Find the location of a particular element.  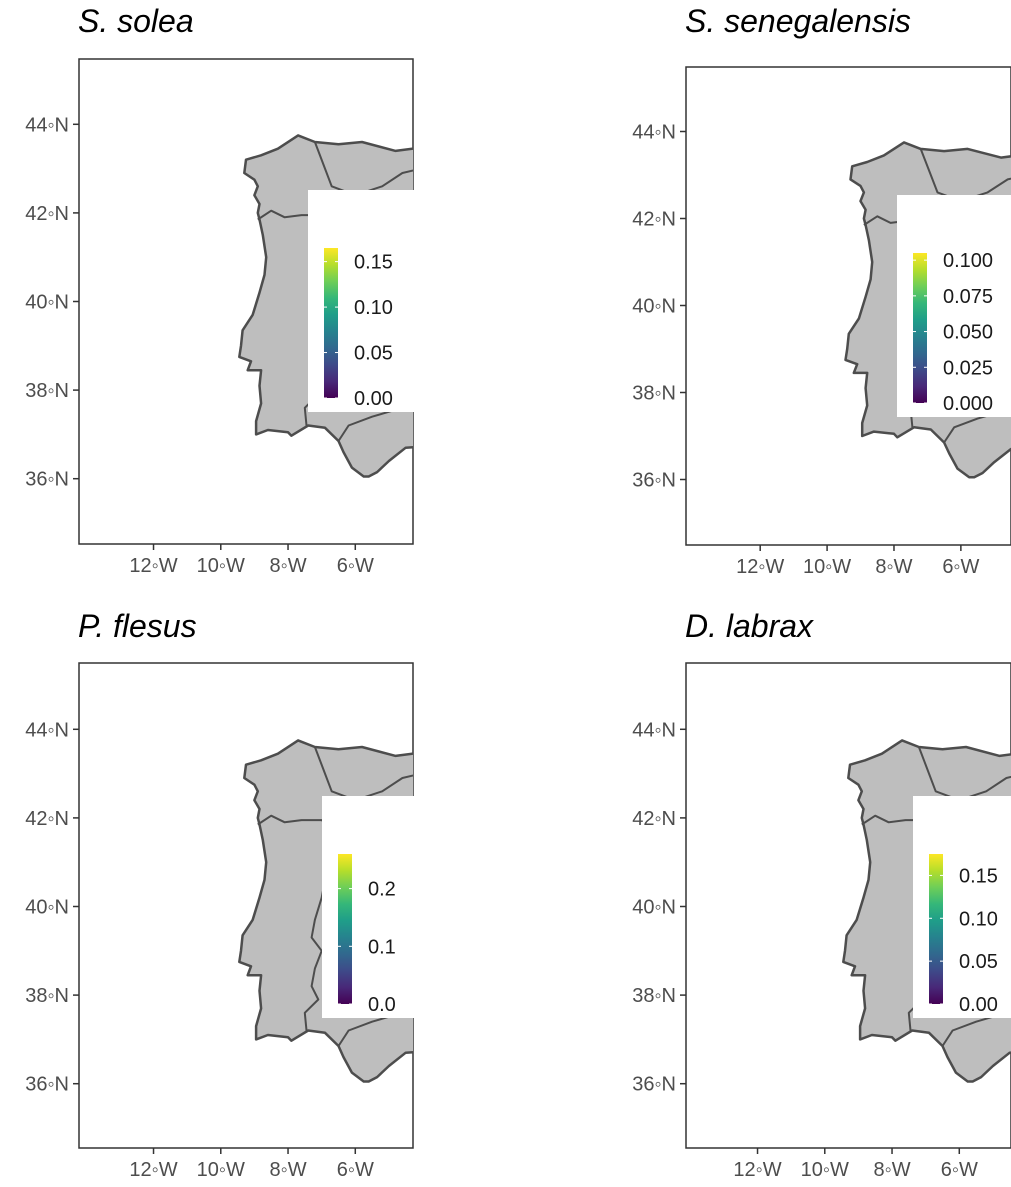

panel-title-s-solea: S. solea is located at coordinates (136, 21).